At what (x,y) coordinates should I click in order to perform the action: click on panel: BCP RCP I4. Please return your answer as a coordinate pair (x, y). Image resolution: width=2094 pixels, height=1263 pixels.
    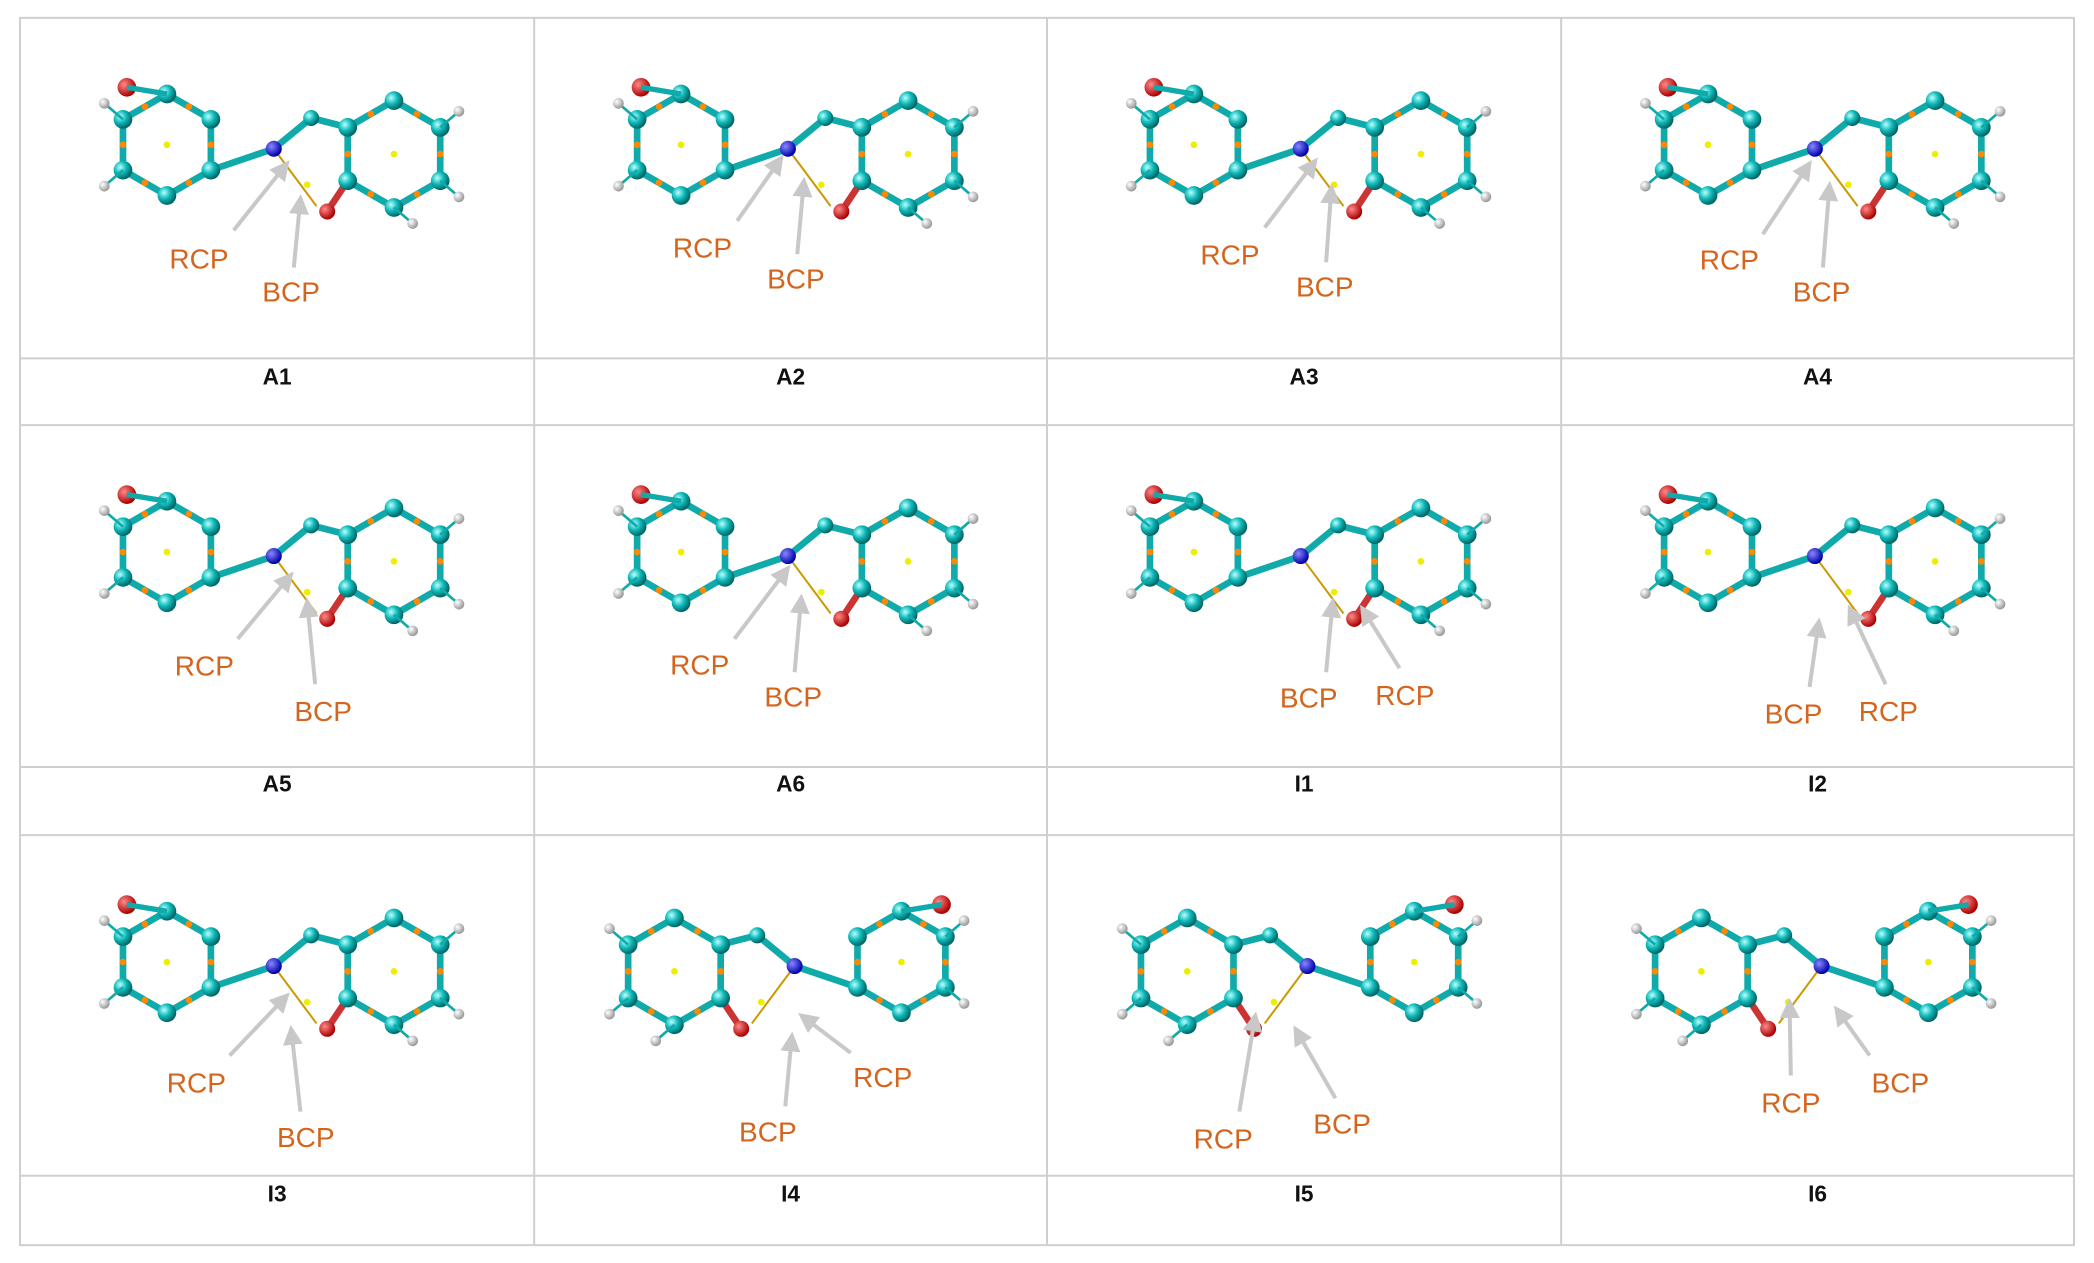
    Looking at the image, I should click on (787, 1051).